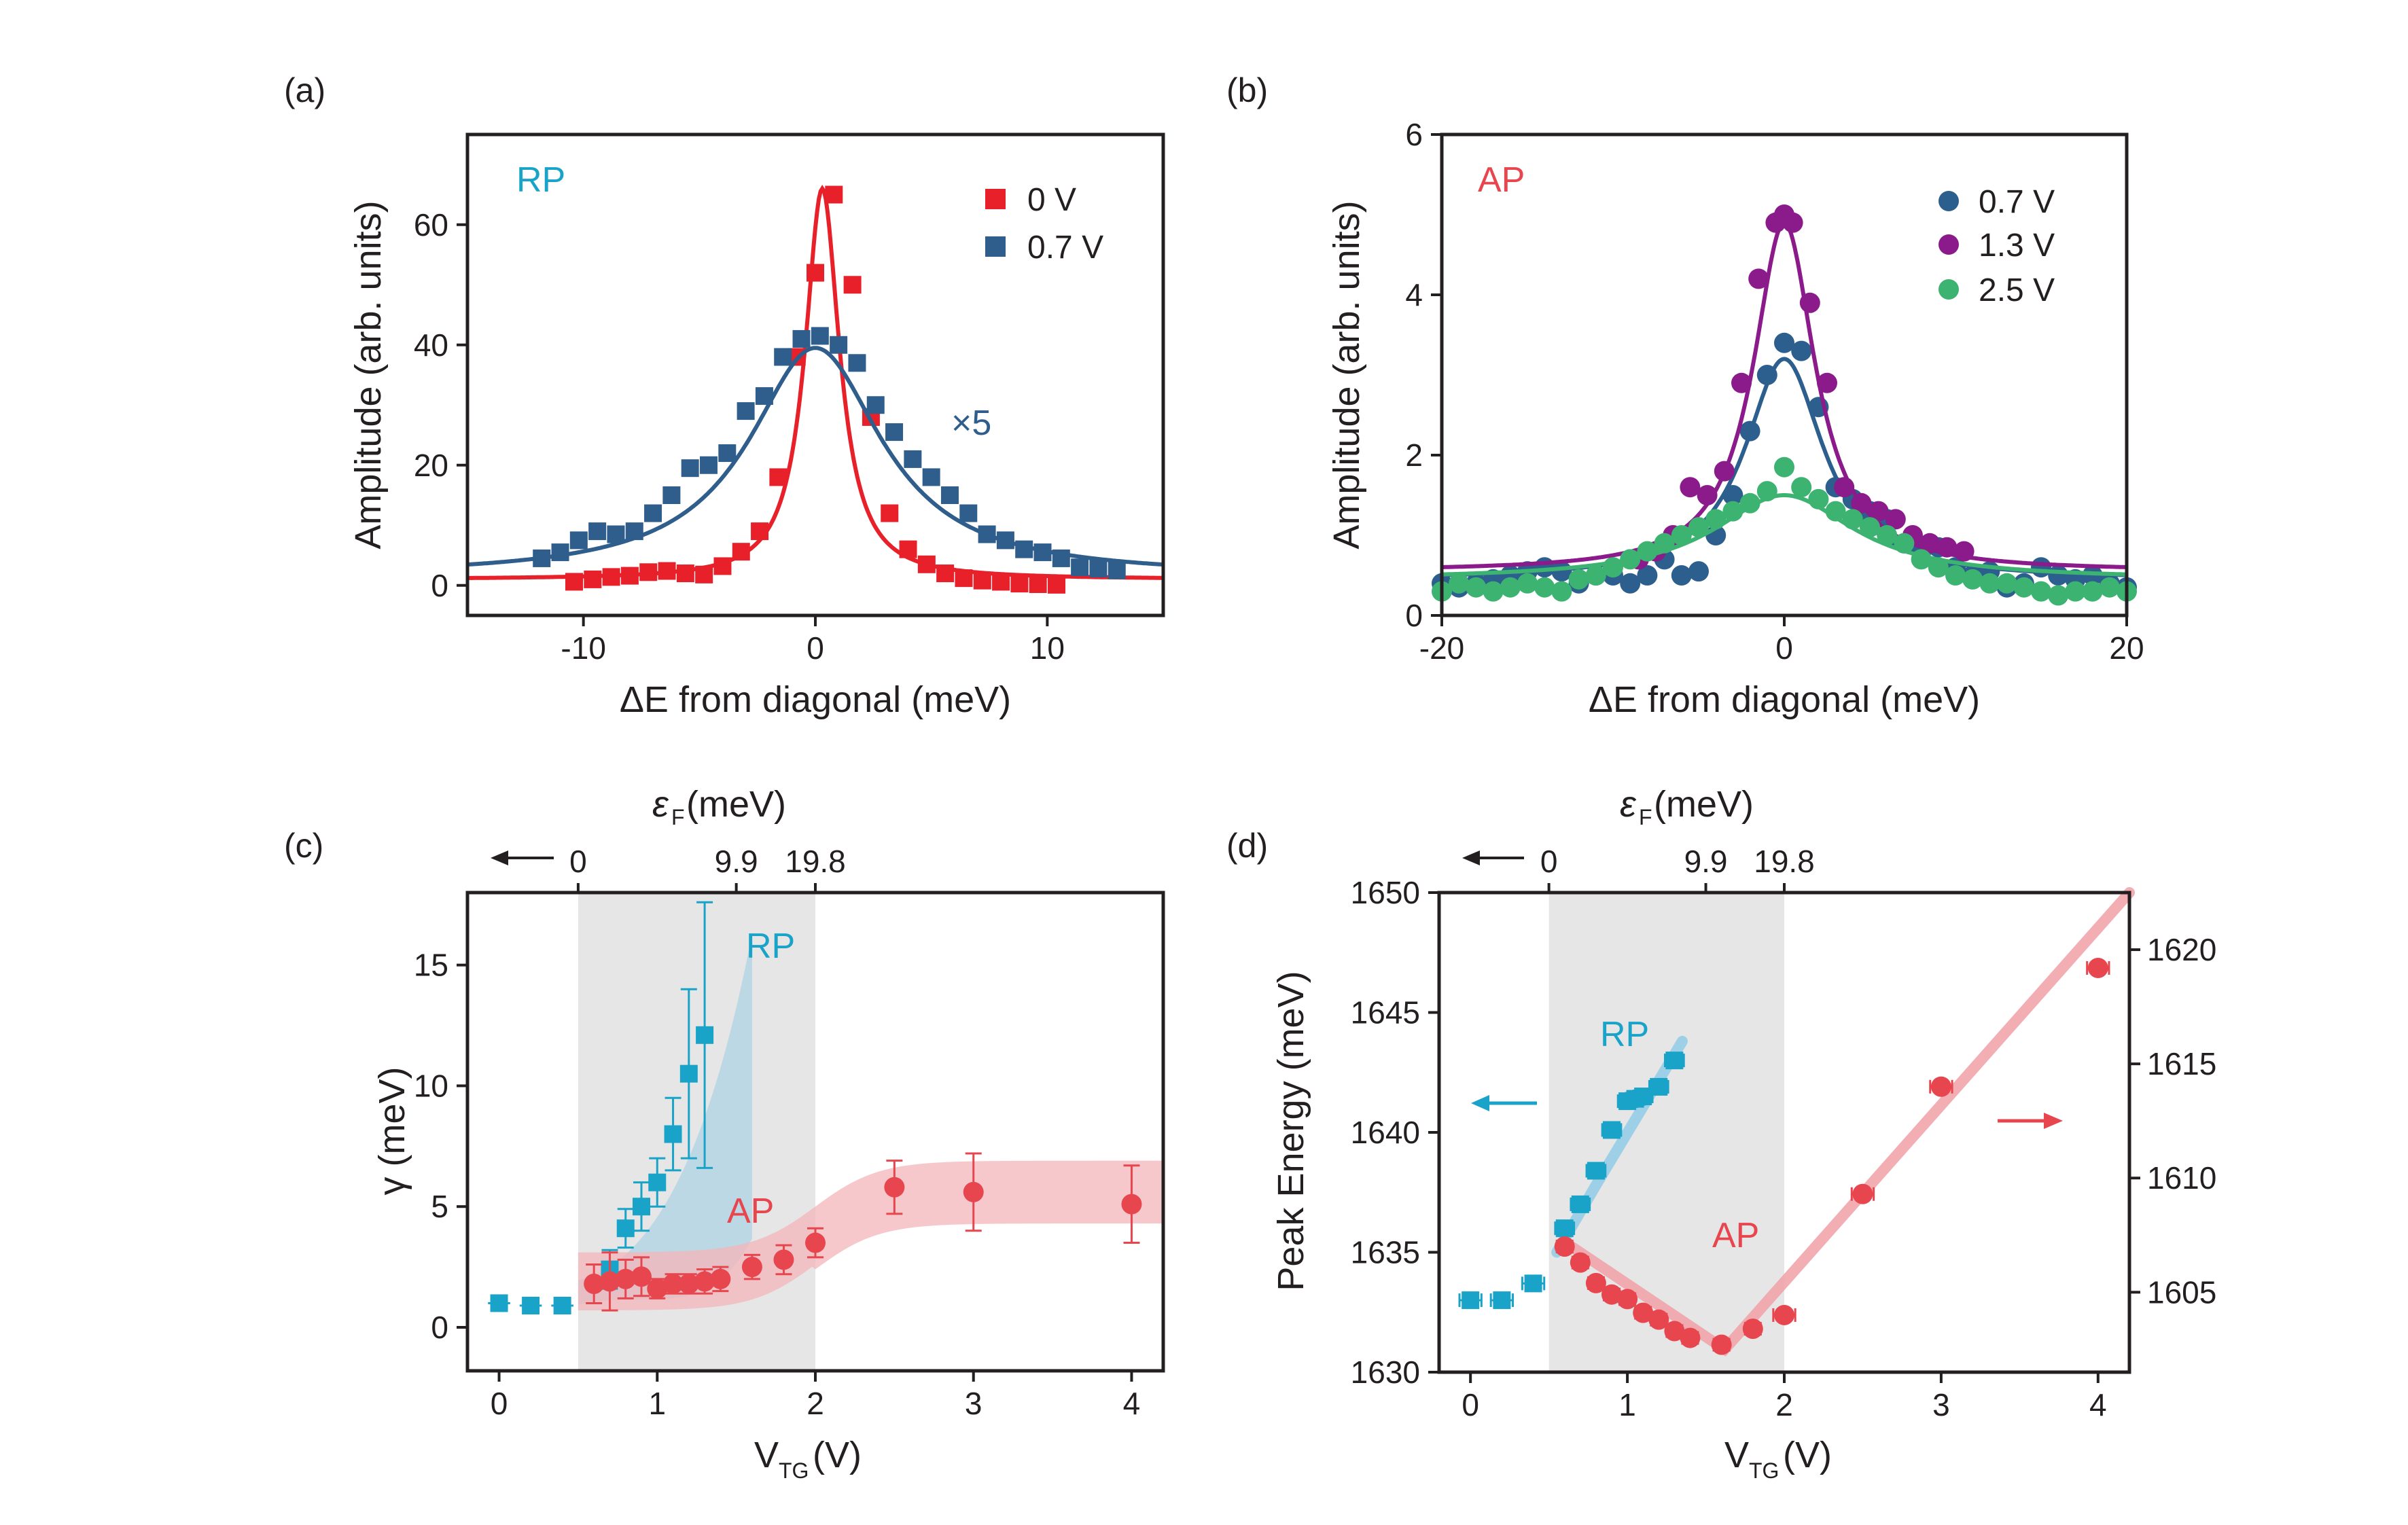 Image resolution: width=2408 pixels, height=1525 pixels. Describe the element at coordinates (1666, 1132) in the screenshot. I see `shaded-region` at that location.